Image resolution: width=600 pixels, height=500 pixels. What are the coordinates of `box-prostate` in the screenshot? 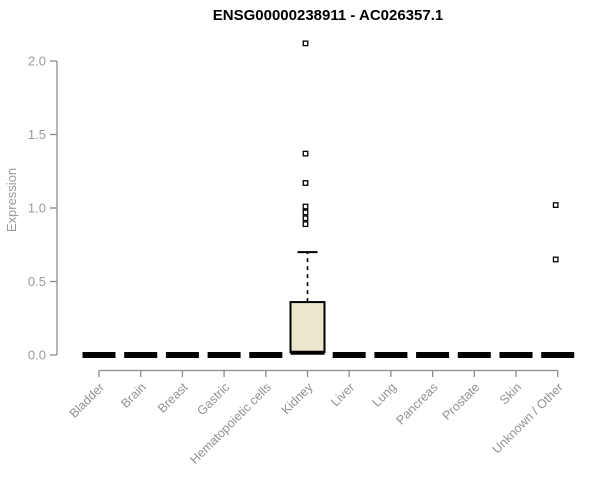 It's located at (474, 355).